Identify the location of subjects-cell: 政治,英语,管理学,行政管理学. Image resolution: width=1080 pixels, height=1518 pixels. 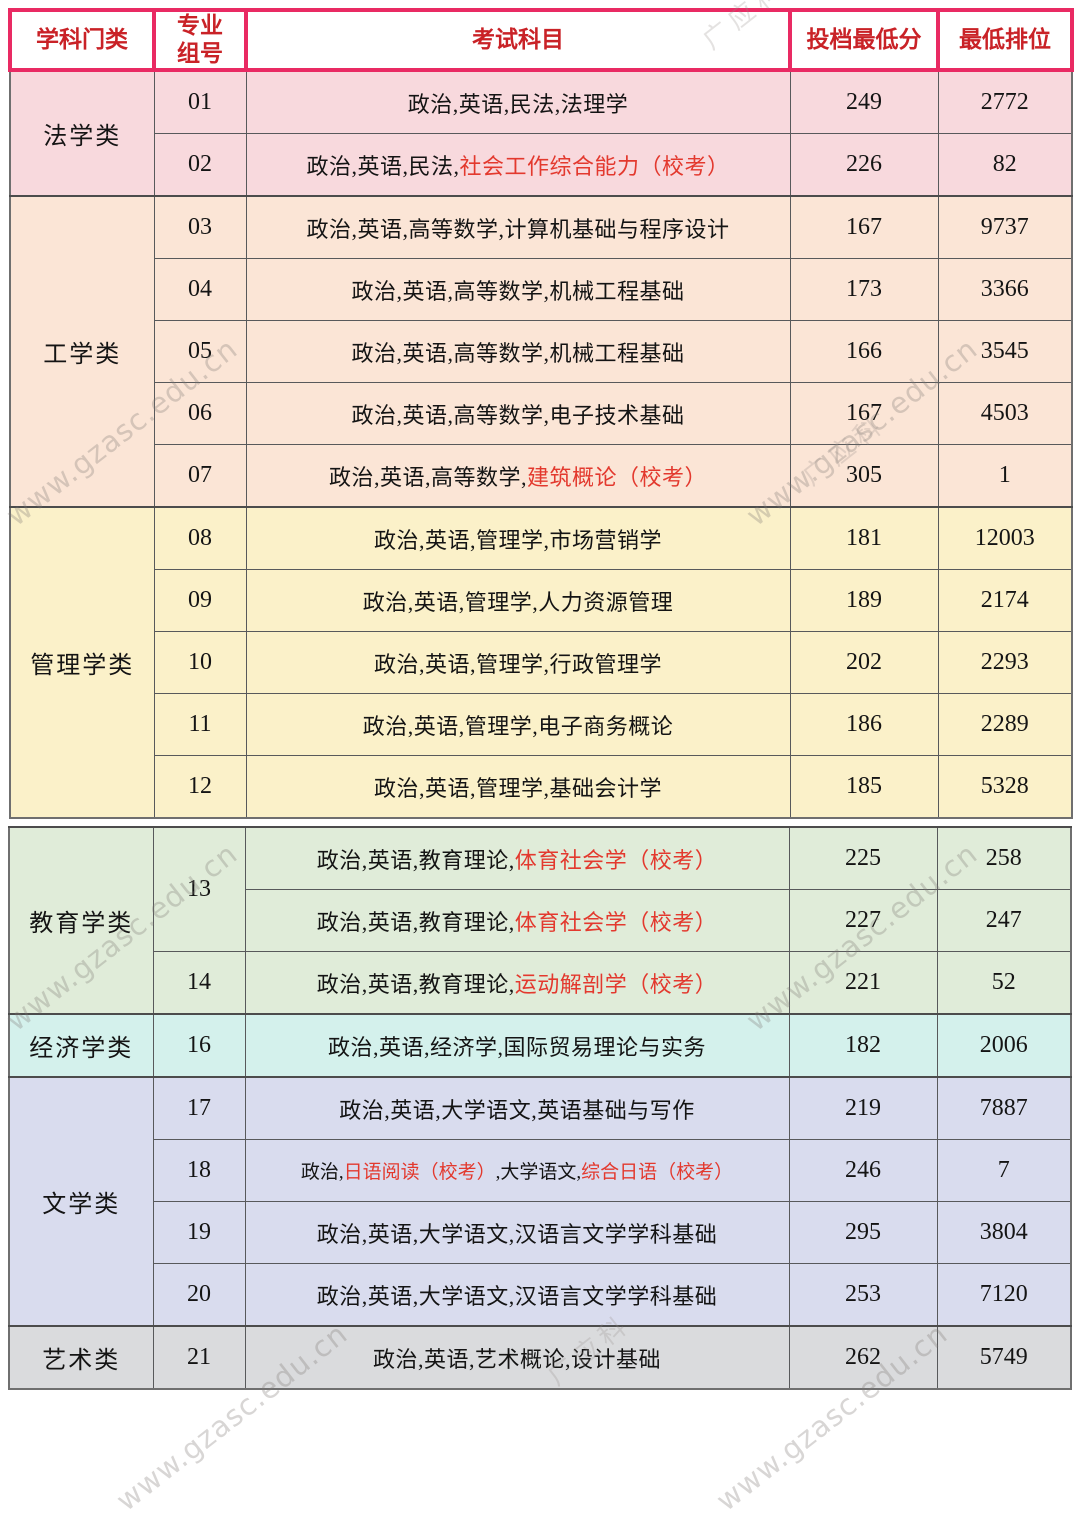
(518, 662).